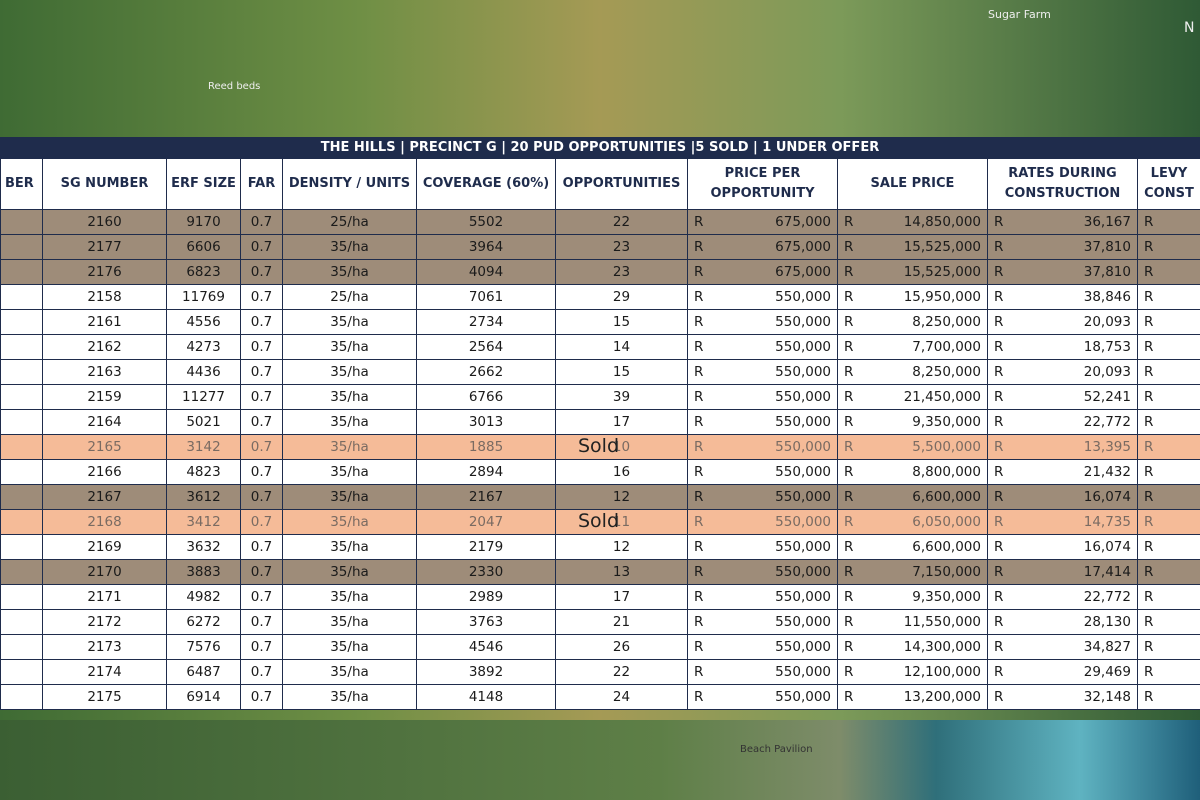 This screenshot has width=1200, height=800. I want to click on column-header: RATES DURING CONSTRUCTION, so click(1062, 184).